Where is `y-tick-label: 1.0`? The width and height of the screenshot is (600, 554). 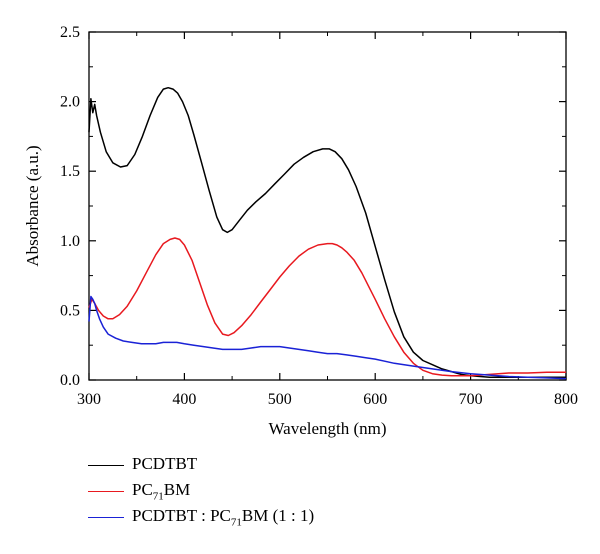
y-tick-label: 1.0 is located at coordinates (70, 241).